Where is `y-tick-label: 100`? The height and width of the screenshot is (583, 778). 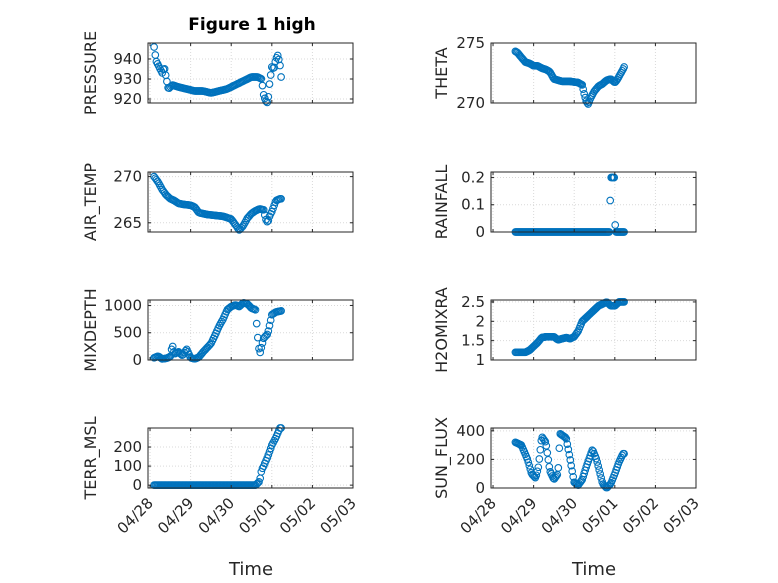 y-tick-label: 100 is located at coordinates (127, 466).